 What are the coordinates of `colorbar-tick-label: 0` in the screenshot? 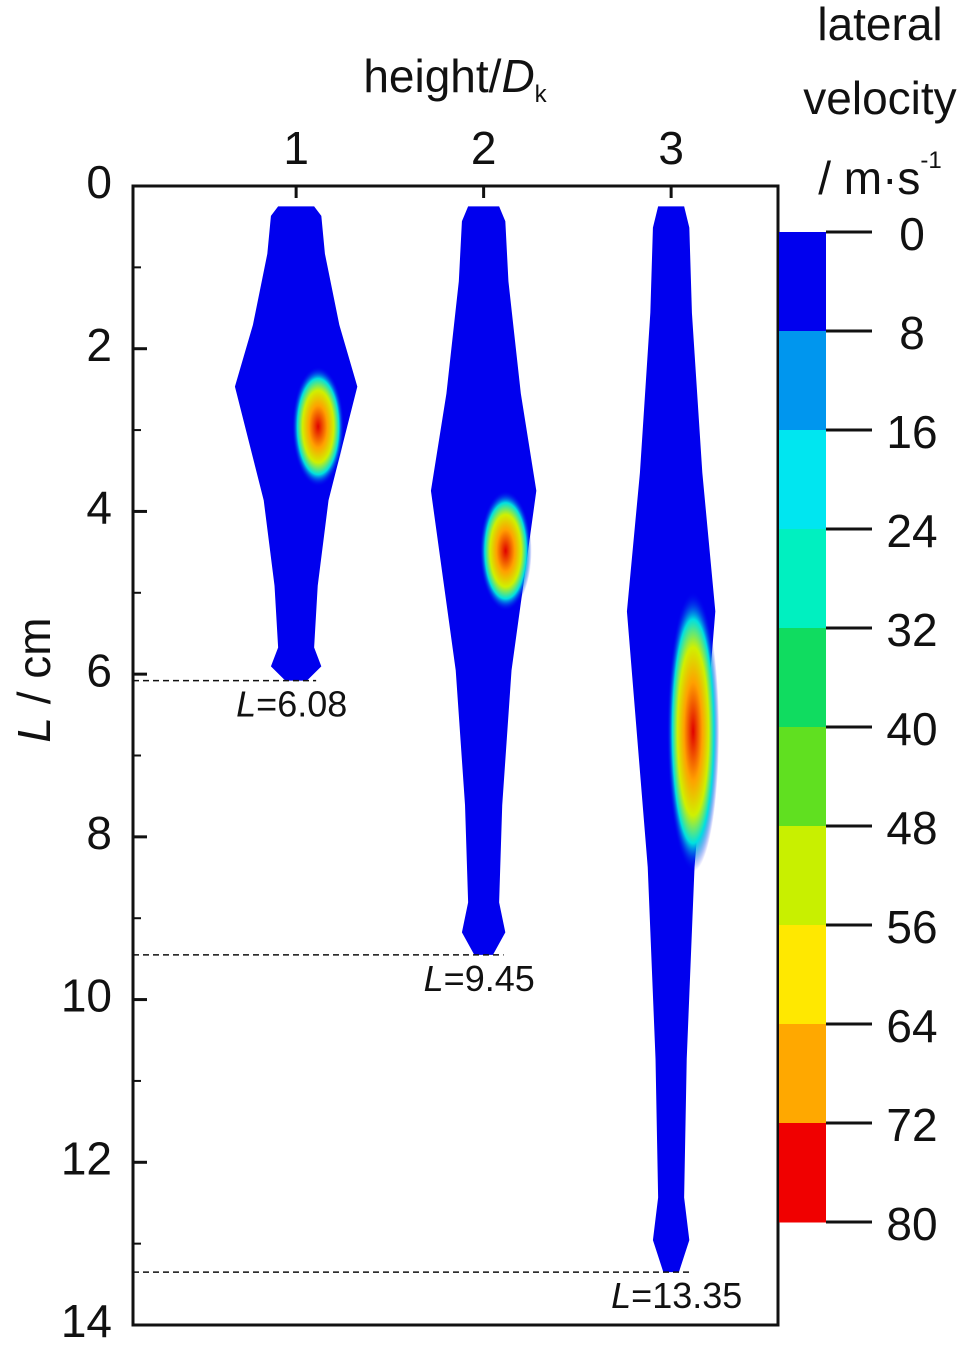 It's located at (912, 234).